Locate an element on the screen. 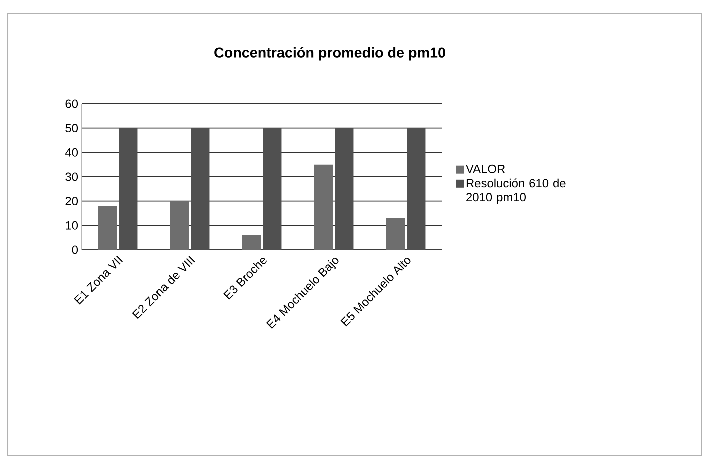 This screenshot has height=464, width=710. y-tick-label: 10 is located at coordinates (72, 225).